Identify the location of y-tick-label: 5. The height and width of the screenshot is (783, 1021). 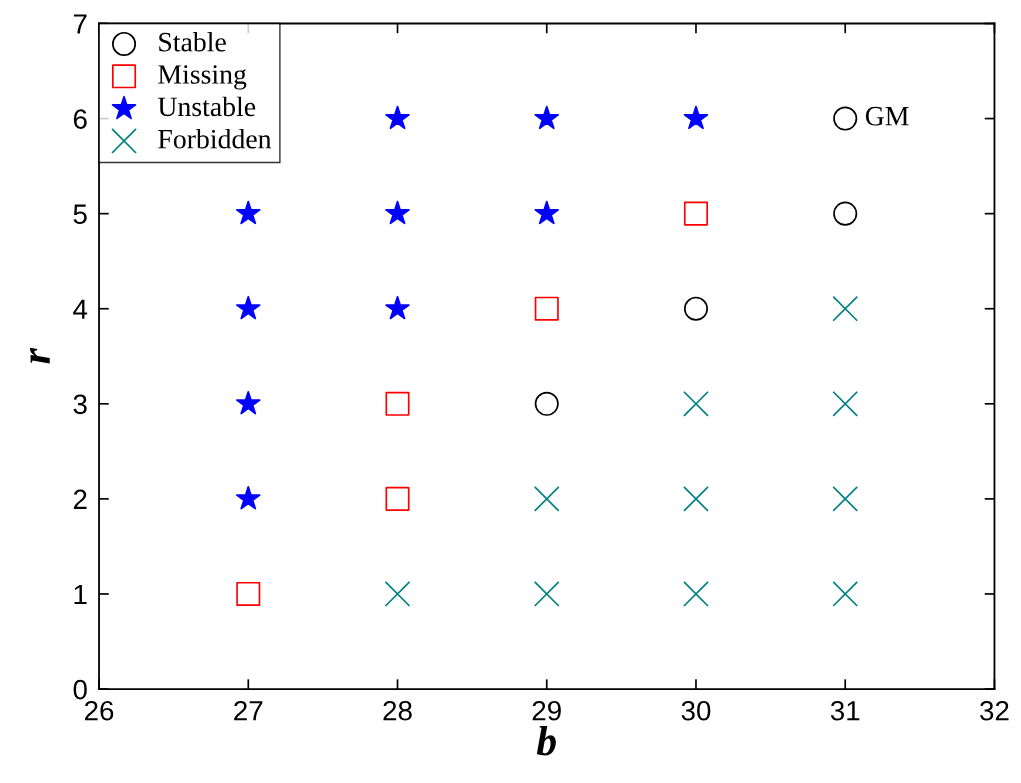
(80, 214).